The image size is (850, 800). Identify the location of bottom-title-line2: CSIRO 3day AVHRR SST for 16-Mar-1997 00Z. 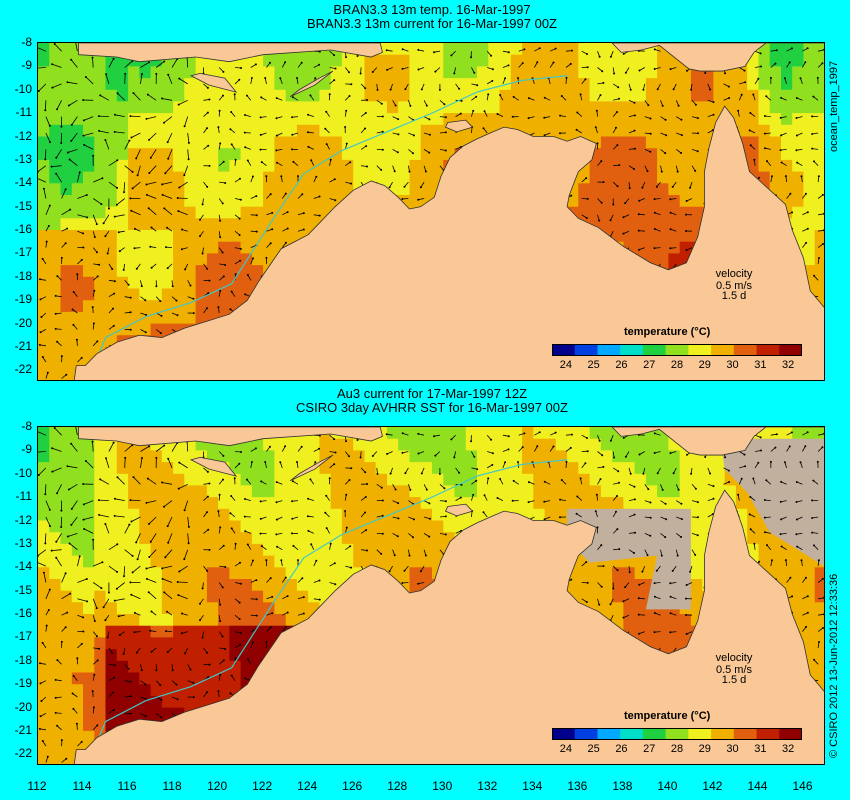
(432, 407).